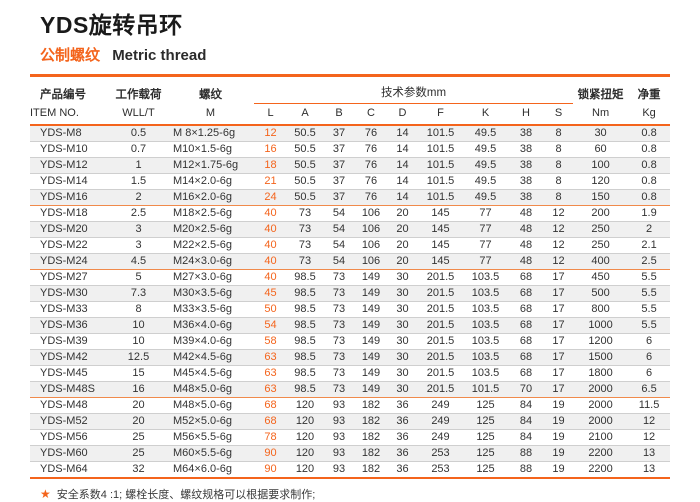  What do you see at coordinates (649, 112) in the screenshot?
I see `col-weight-unit: Kg` at bounding box center [649, 112].